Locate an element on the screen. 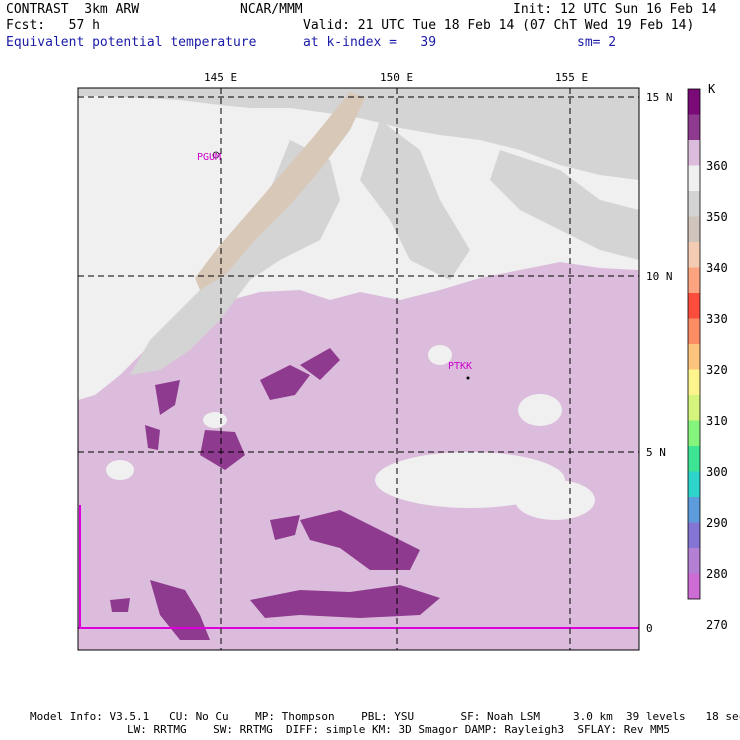 Image resolution: width=740 pixels, height=740 pixels. legend-border is located at coordinates (694, 344).